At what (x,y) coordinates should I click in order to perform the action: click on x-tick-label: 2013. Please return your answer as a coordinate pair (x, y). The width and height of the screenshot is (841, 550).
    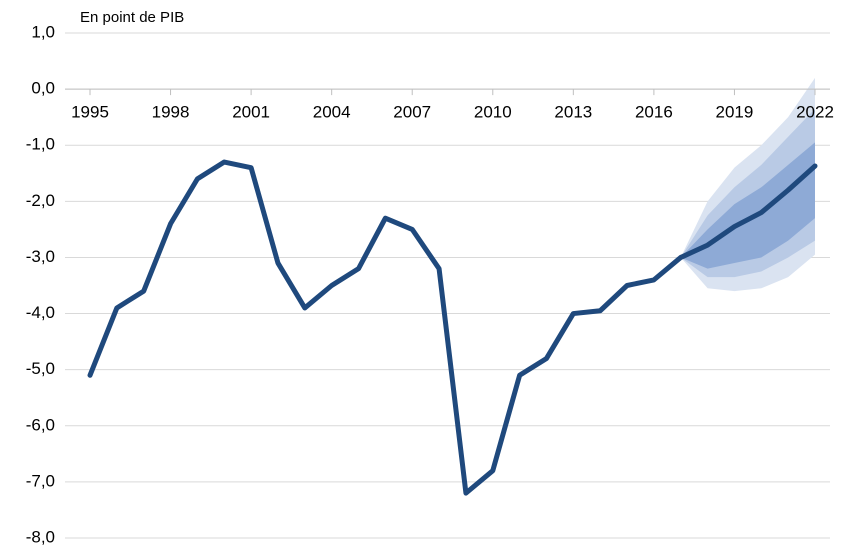
    Looking at the image, I should click on (573, 112).